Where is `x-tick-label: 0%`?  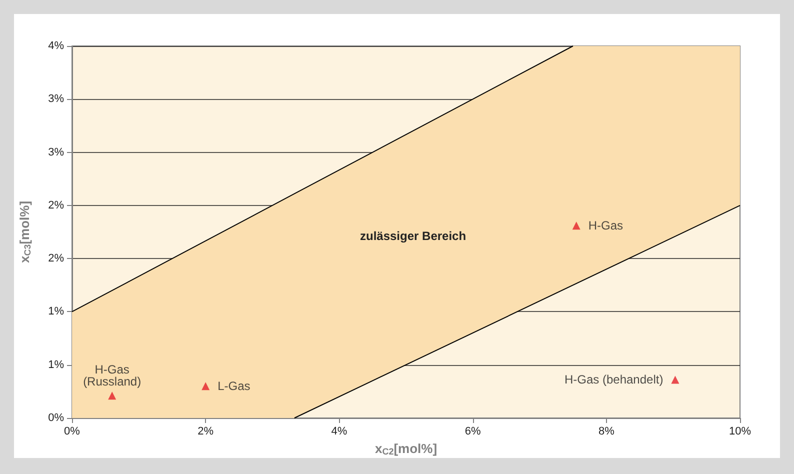
x-tick-label: 0% is located at coordinates (72, 432).